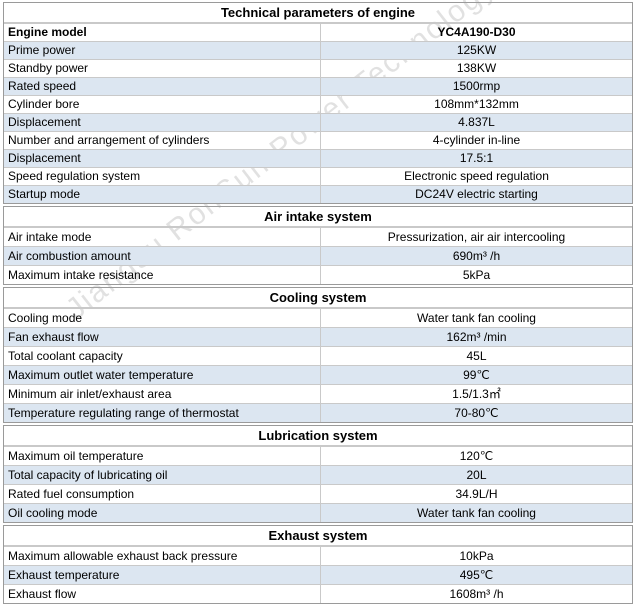 The image size is (636, 606). What do you see at coordinates (318, 13) in the screenshot?
I see `engine-section-title: Technical parameters of engine` at bounding box center [318, 13].